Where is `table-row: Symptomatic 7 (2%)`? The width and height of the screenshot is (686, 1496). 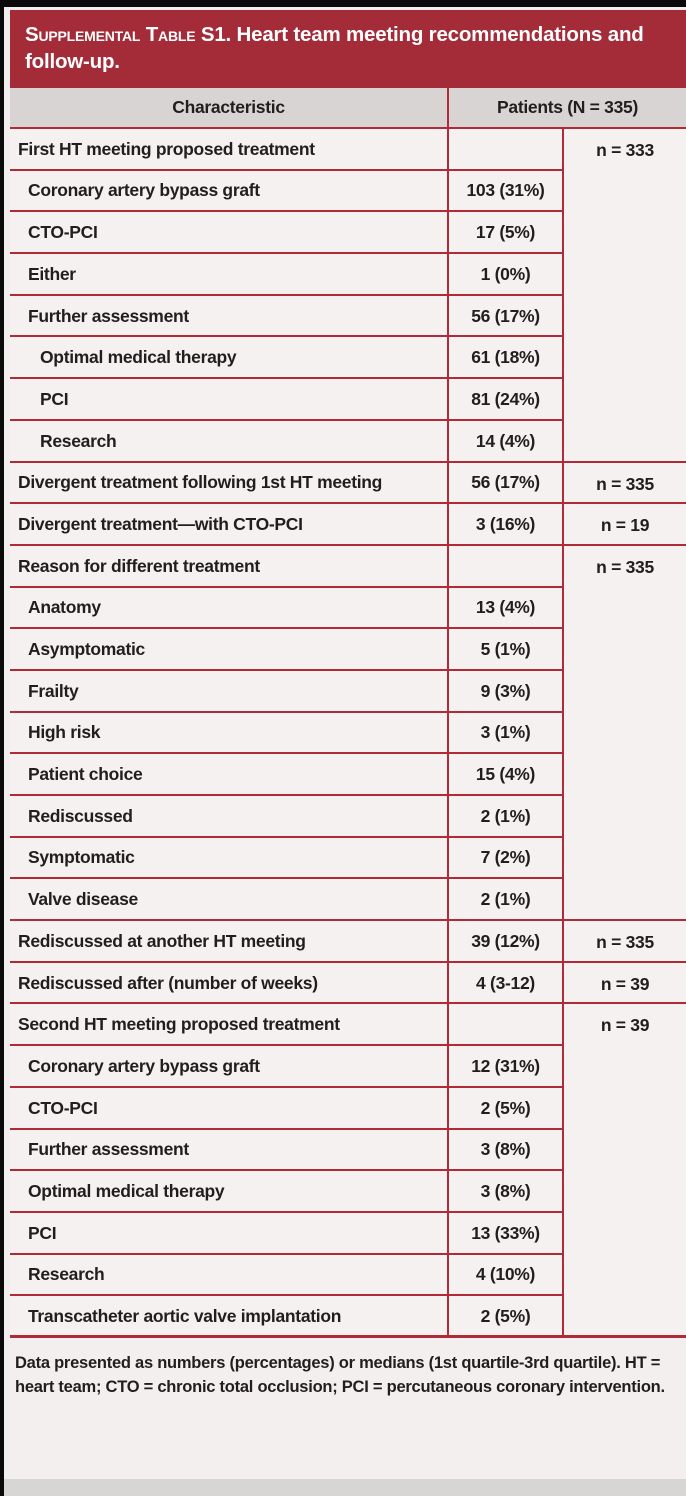 table-row: Symptomatic 7 (2%) is located at coordinates (348, 858).